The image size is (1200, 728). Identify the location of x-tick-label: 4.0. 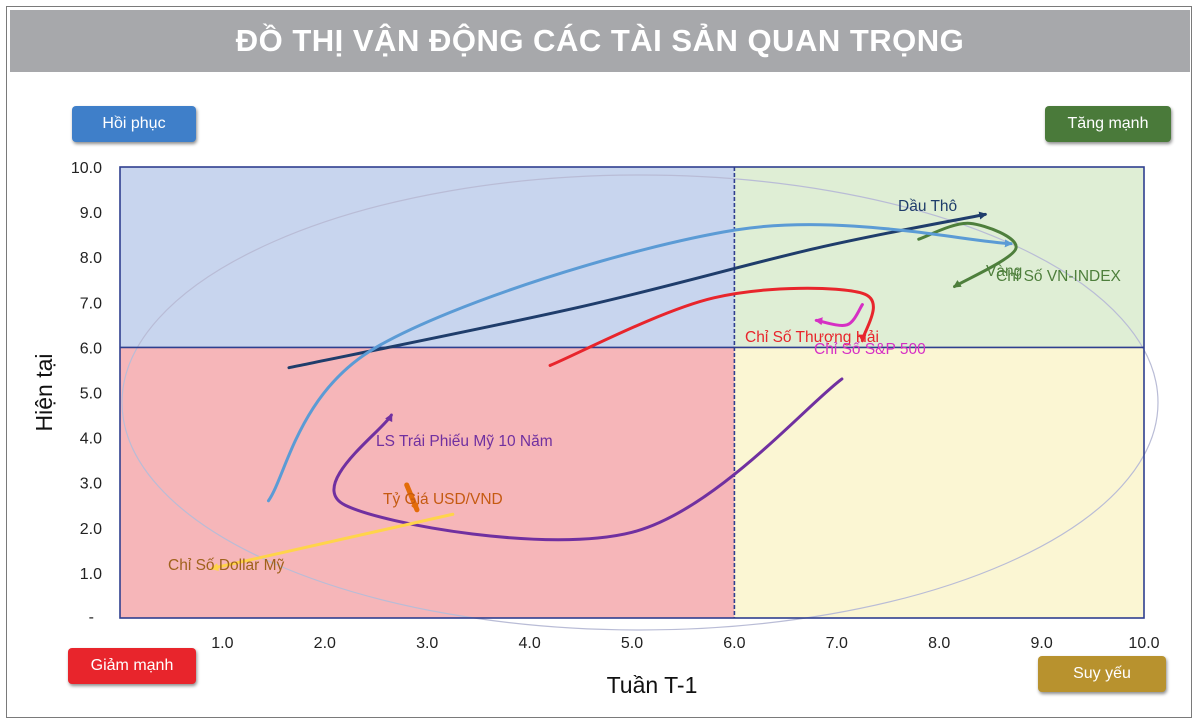
(529, 643).